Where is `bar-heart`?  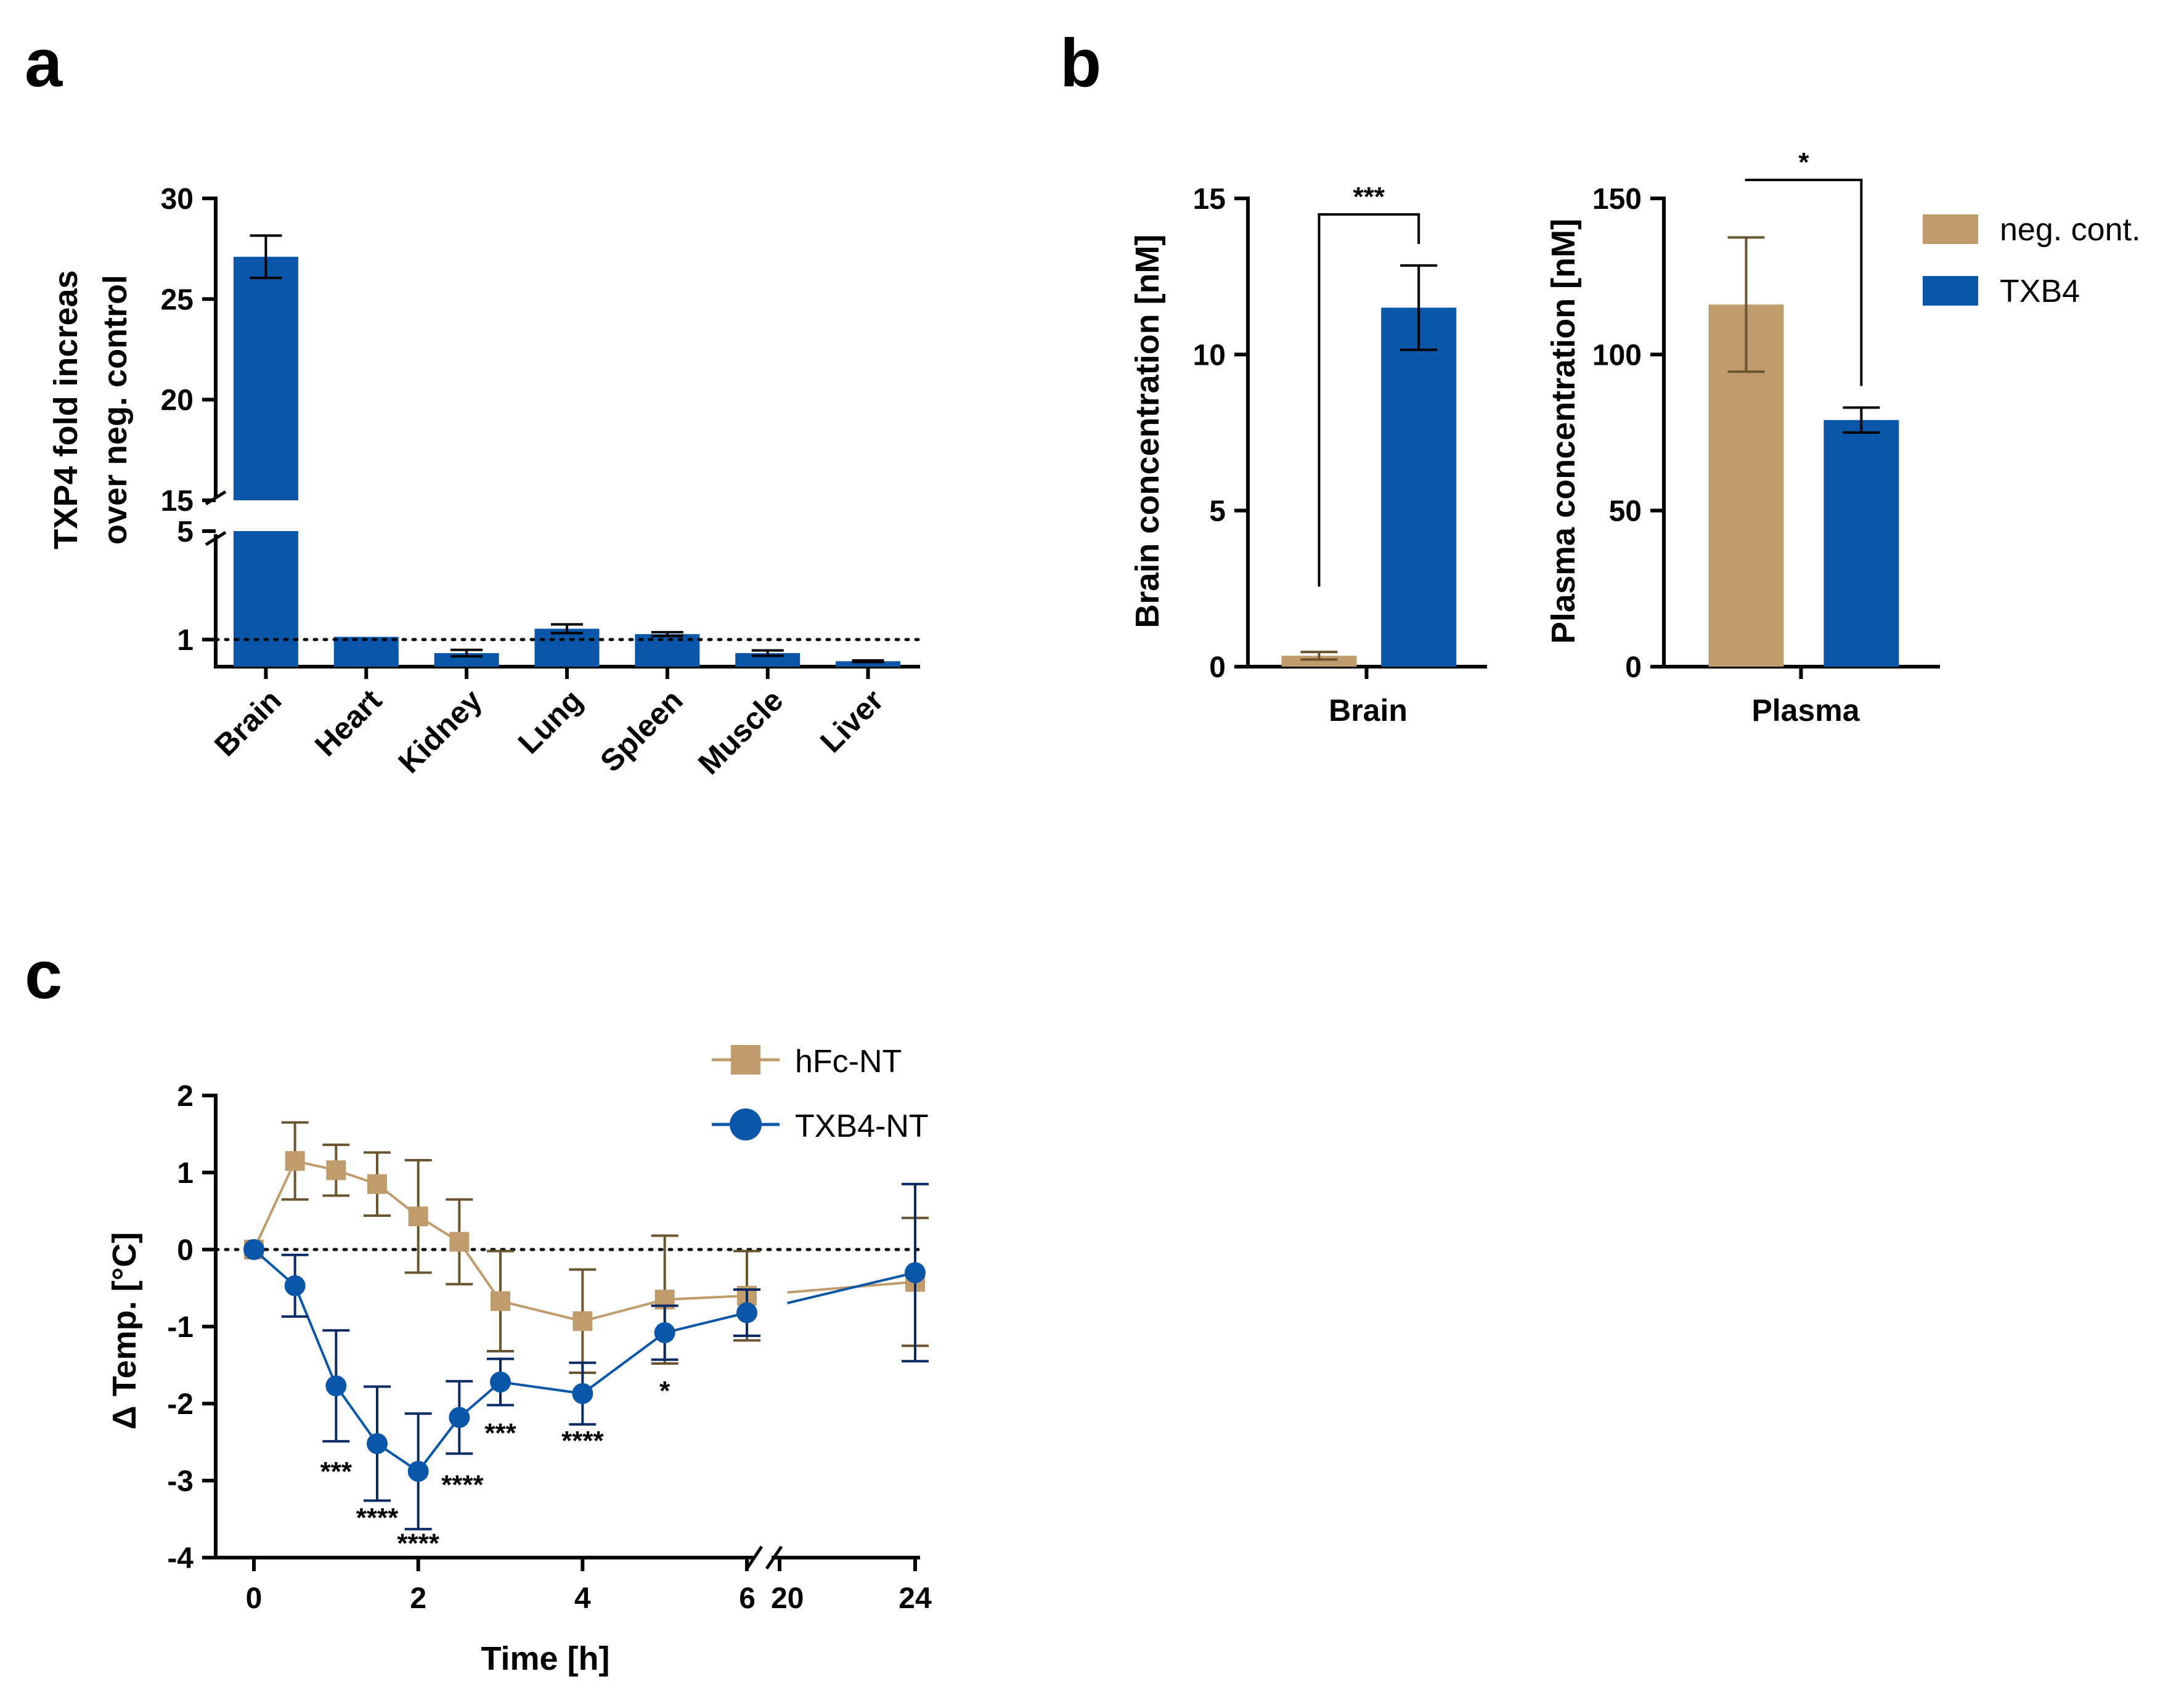 bar-heart is located at coordinates (366, 651).